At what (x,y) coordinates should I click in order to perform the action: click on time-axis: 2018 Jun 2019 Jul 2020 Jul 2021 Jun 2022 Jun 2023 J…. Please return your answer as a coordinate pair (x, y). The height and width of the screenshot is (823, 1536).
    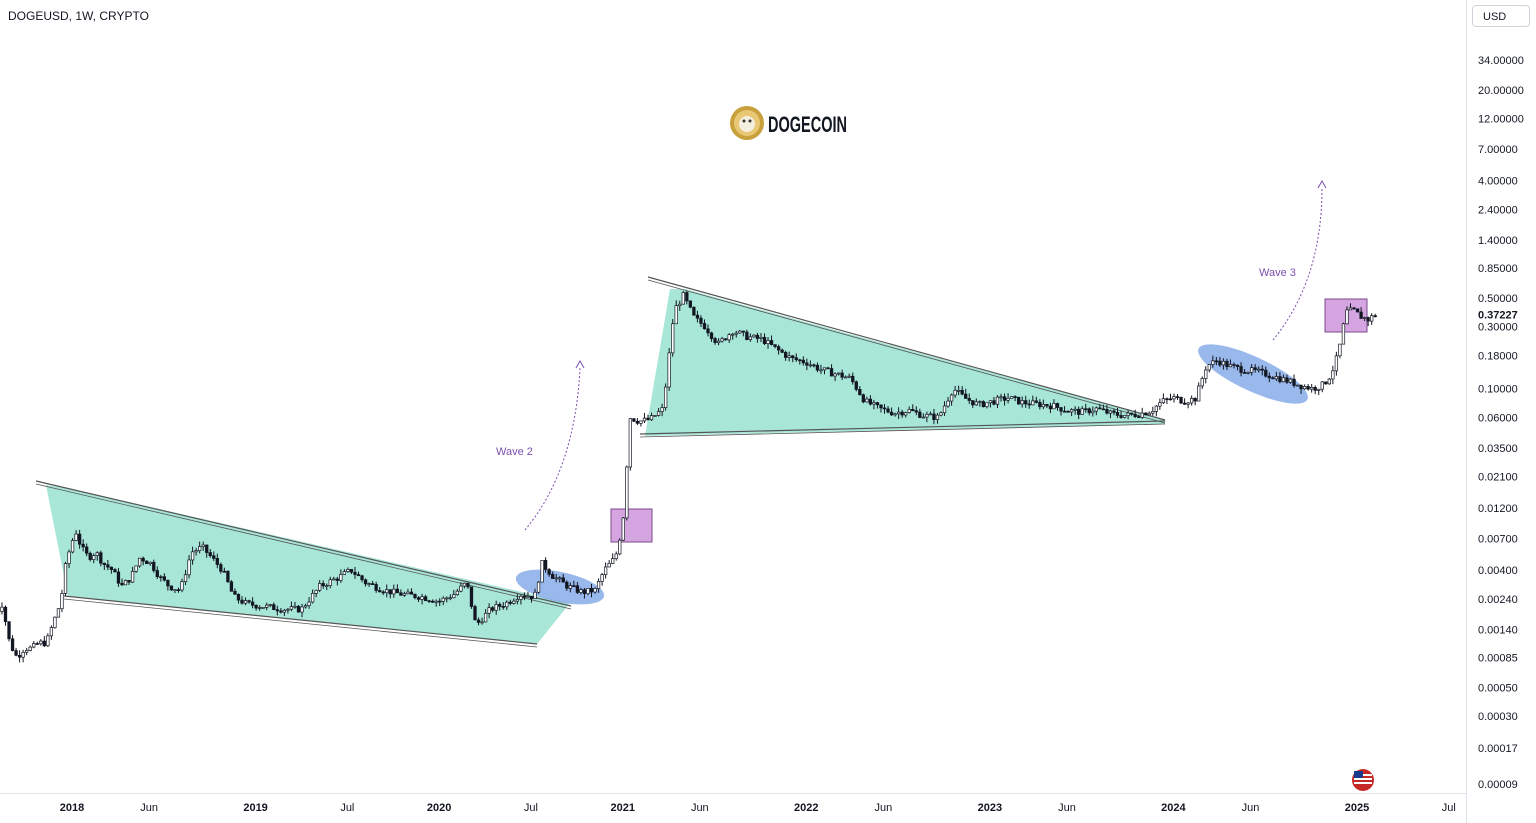
    Looking at the image, I should click on (758, 808).